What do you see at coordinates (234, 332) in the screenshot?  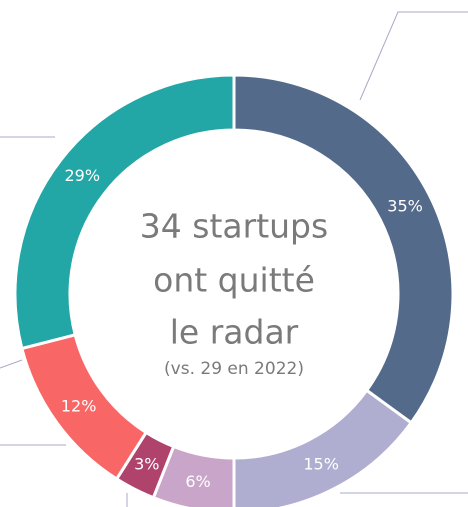 I see `center-title: le radar` at bounding box center [234, 332].